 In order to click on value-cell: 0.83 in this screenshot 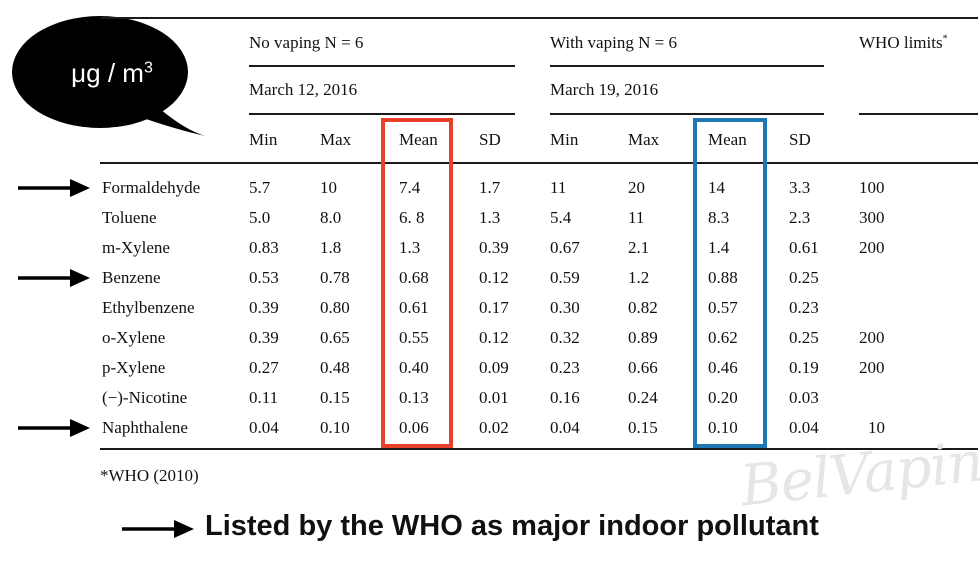, I will do `click(264, 247)`.